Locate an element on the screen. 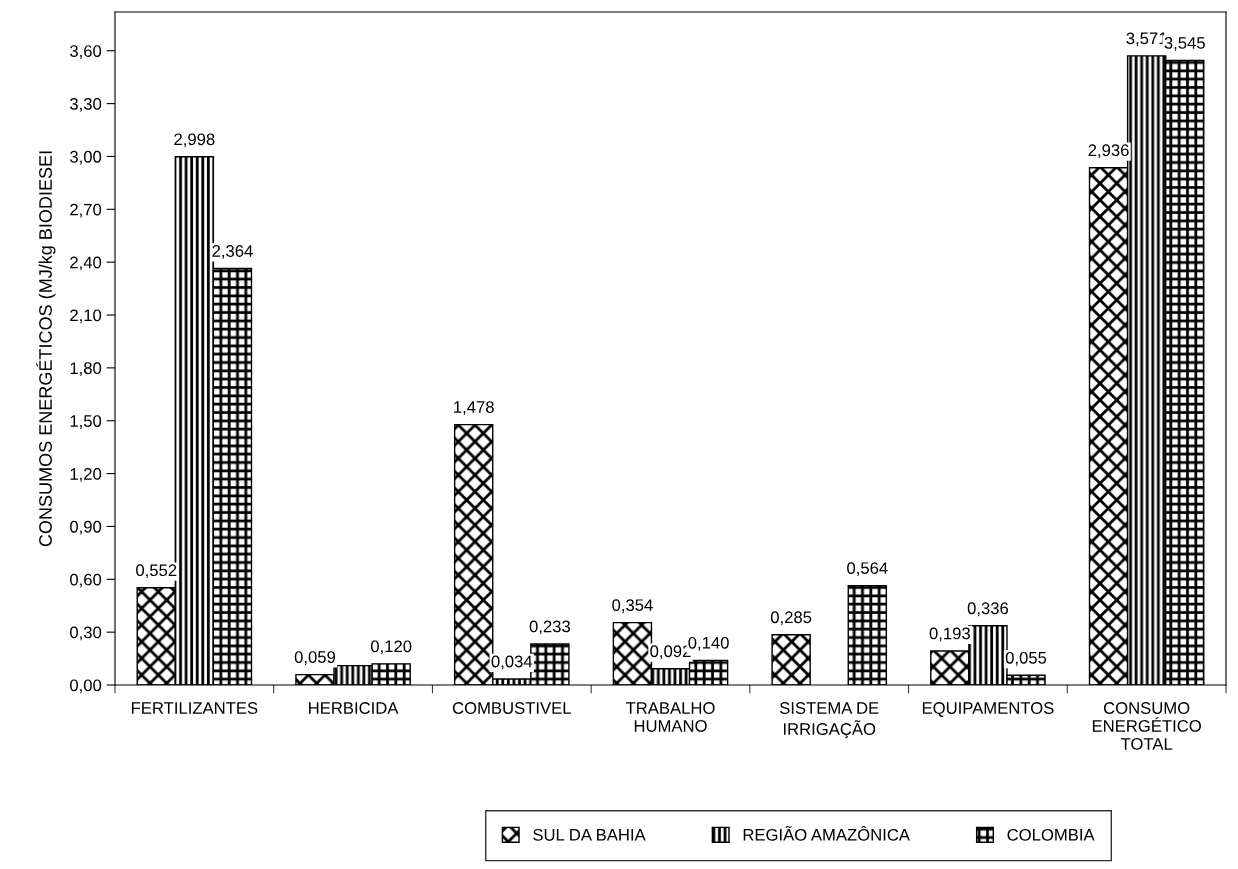 The width and height of the screenshot is (1238, 869). y-tick-label: 0,30 is located at coordinates (86, 633).